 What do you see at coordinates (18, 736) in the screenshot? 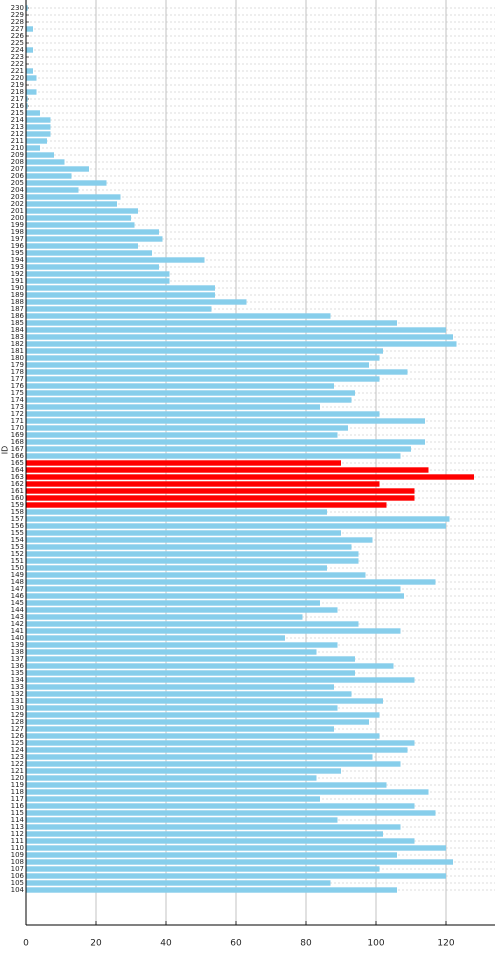
I see `y-tick-label: 126` at bounding box center [18, 736].